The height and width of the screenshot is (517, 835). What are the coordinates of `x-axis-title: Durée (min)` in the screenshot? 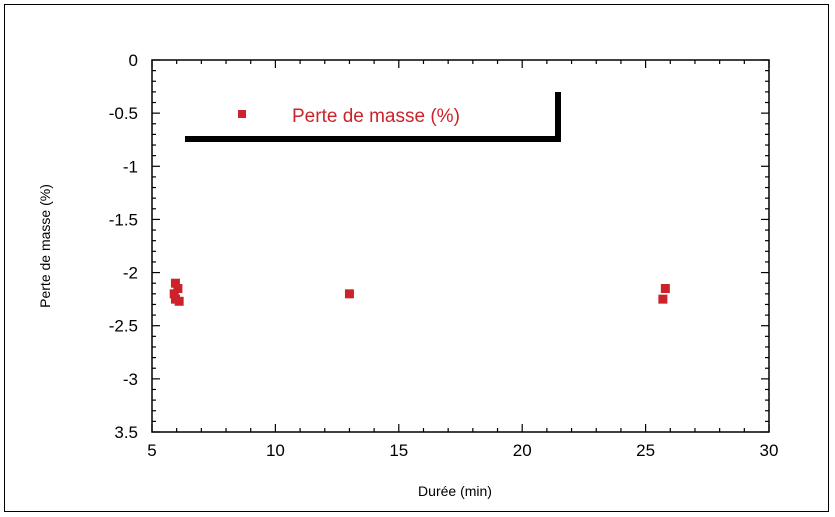 It's located at (455, 491).